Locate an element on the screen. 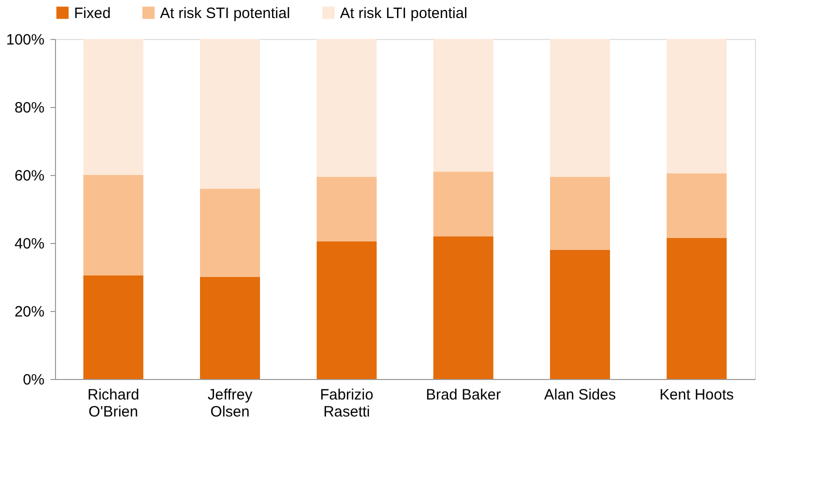  y-tick-label: 60% is located at coordinates (29, 176).